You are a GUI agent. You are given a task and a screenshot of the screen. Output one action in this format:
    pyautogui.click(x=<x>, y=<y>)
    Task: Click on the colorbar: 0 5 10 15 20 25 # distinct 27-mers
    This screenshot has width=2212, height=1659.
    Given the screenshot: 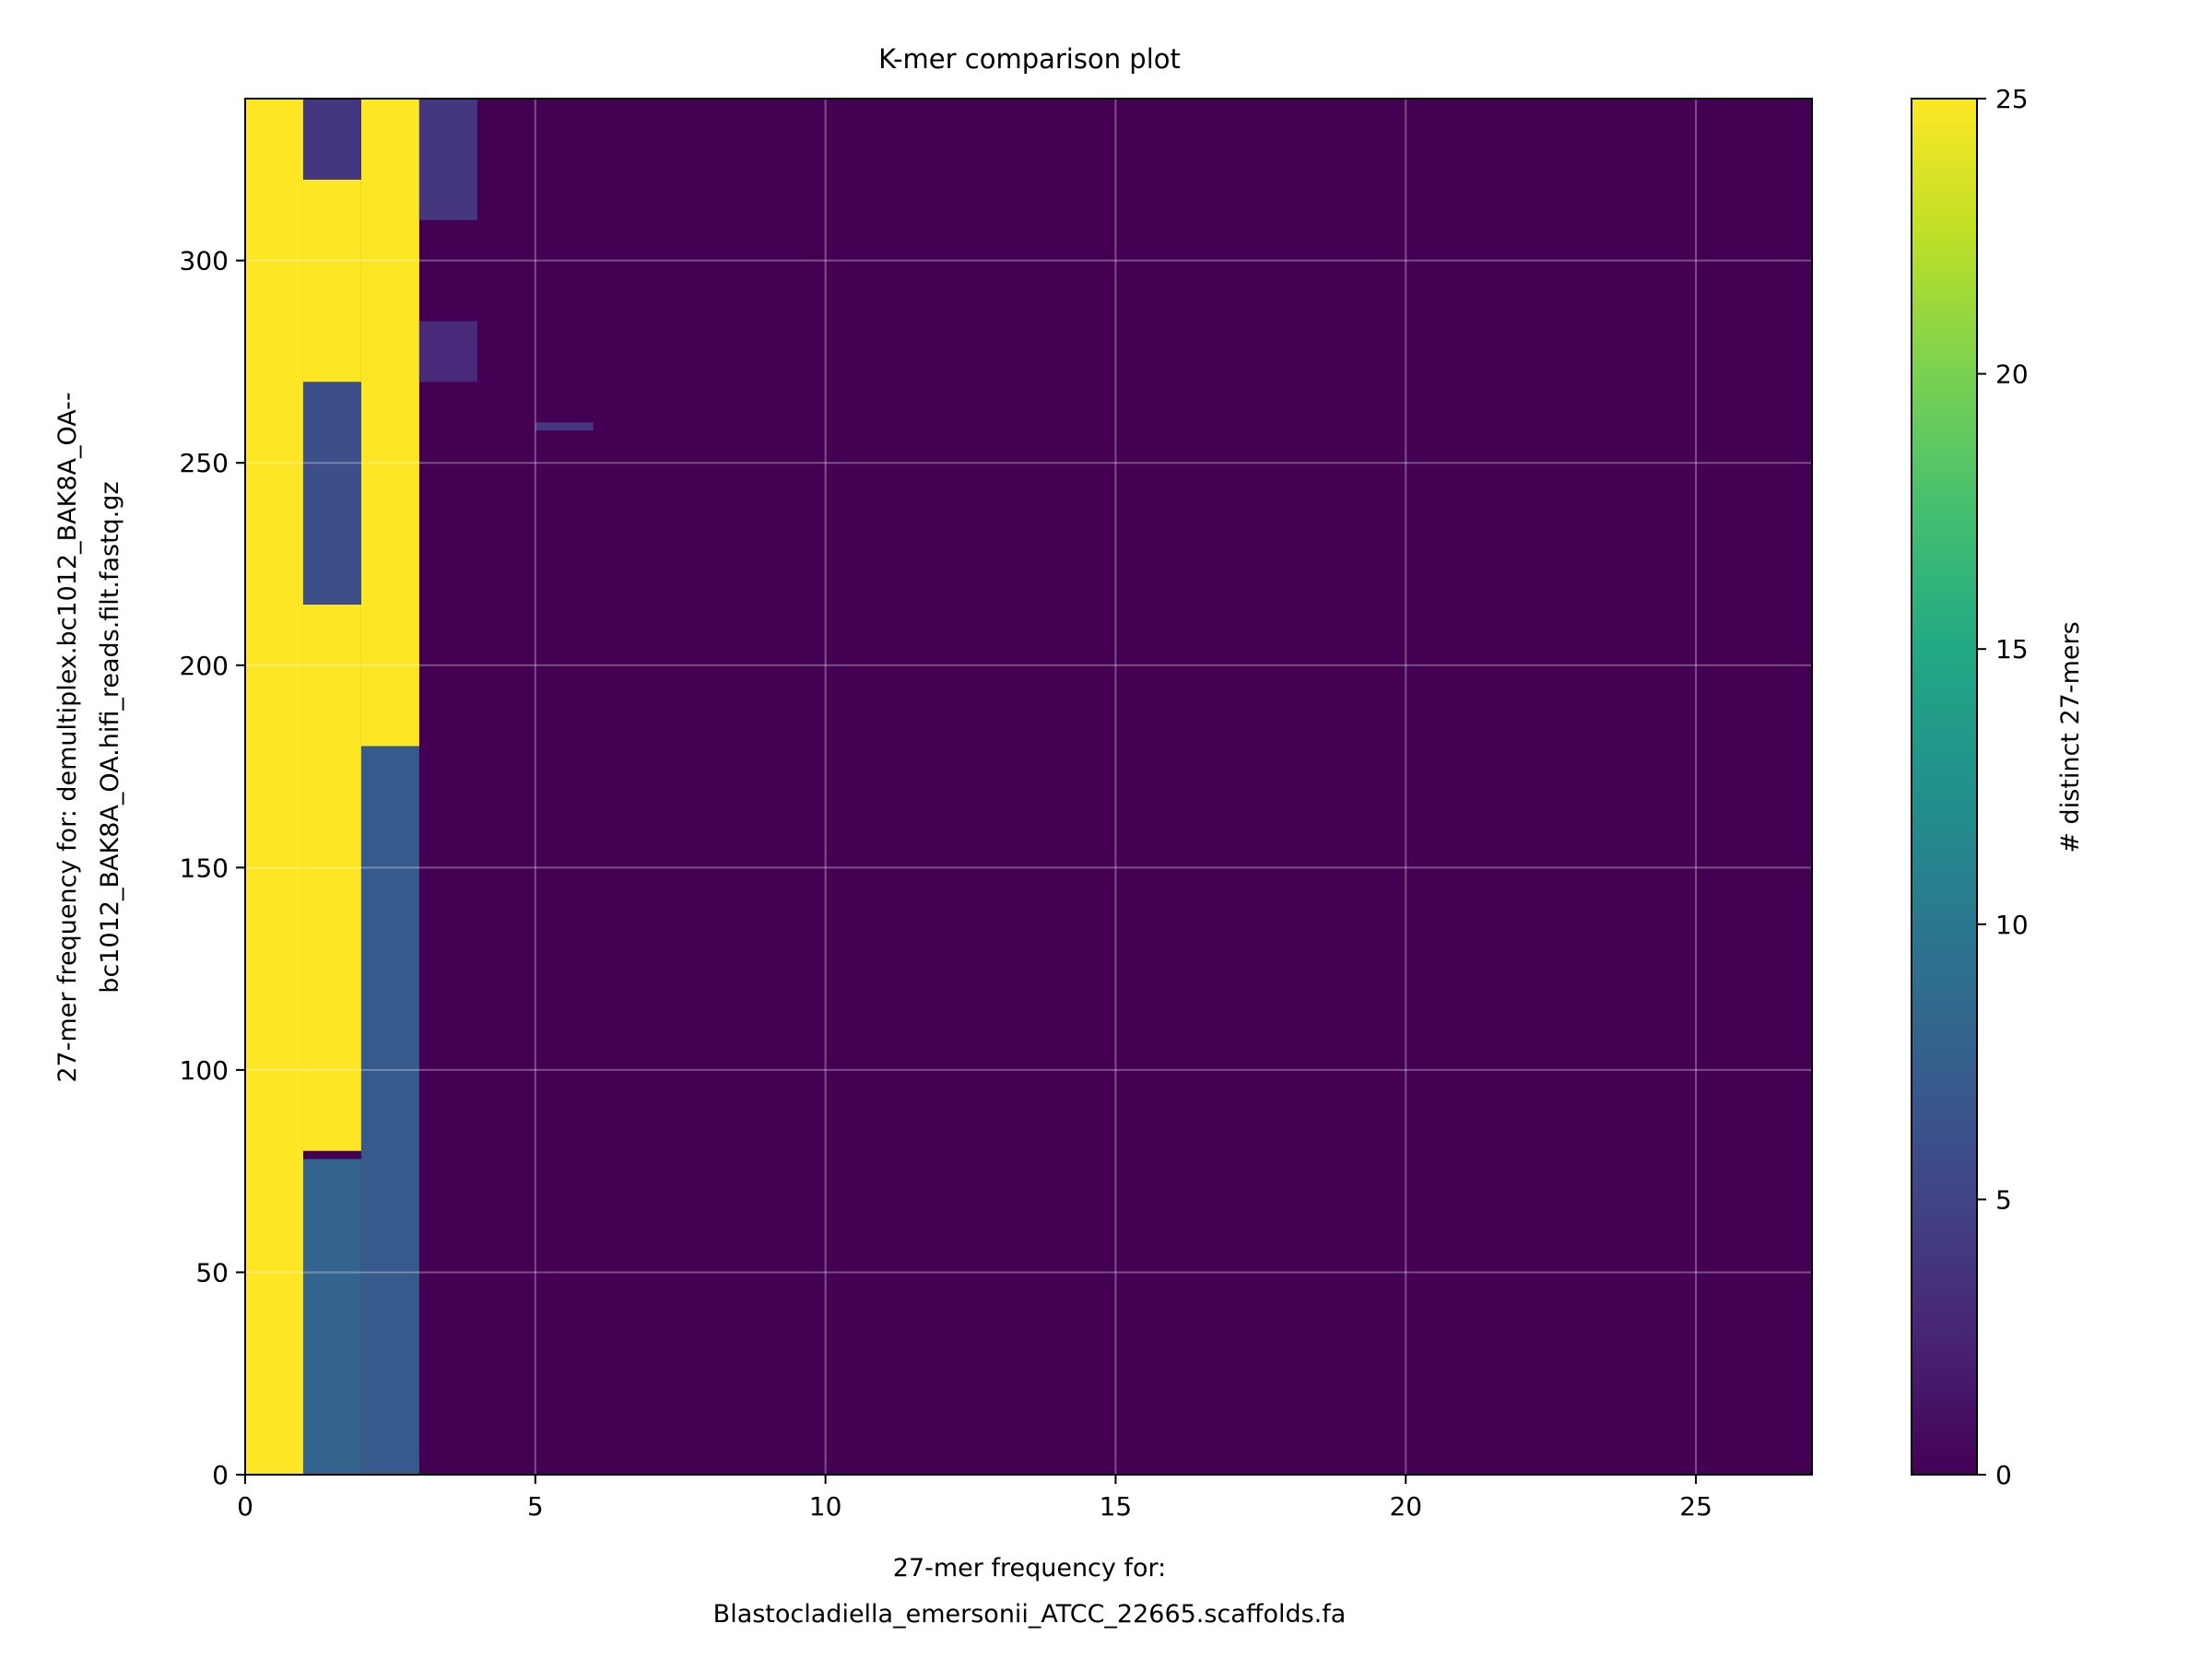 What is the action you would take?
    pyautogui.click(x=1998, y=787)
    